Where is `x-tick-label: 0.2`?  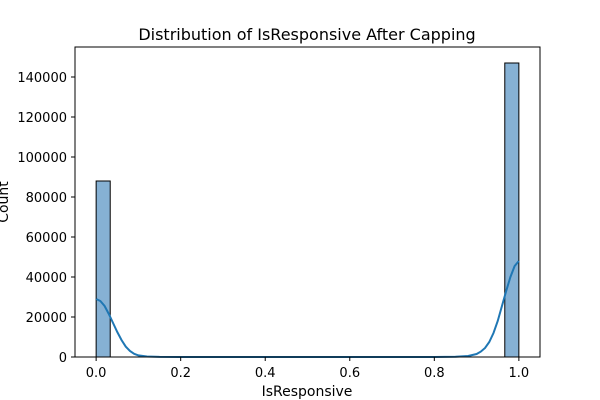 x-tick-label: 0.2 is located at coordinates (180, 373).